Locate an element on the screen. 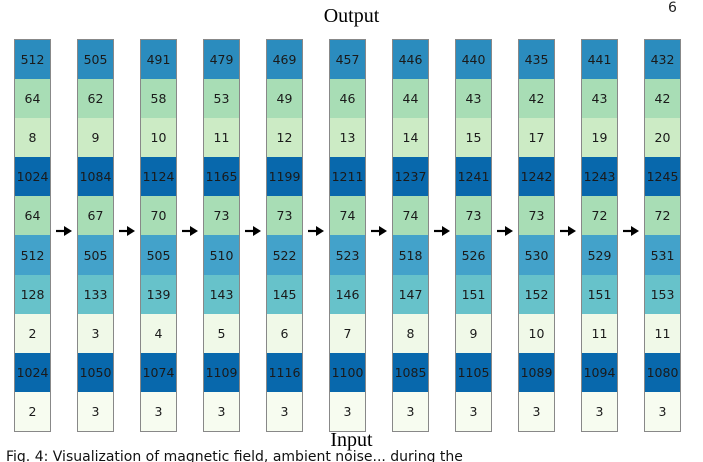  value-cell: 70 is located at coordinates (158, 216).